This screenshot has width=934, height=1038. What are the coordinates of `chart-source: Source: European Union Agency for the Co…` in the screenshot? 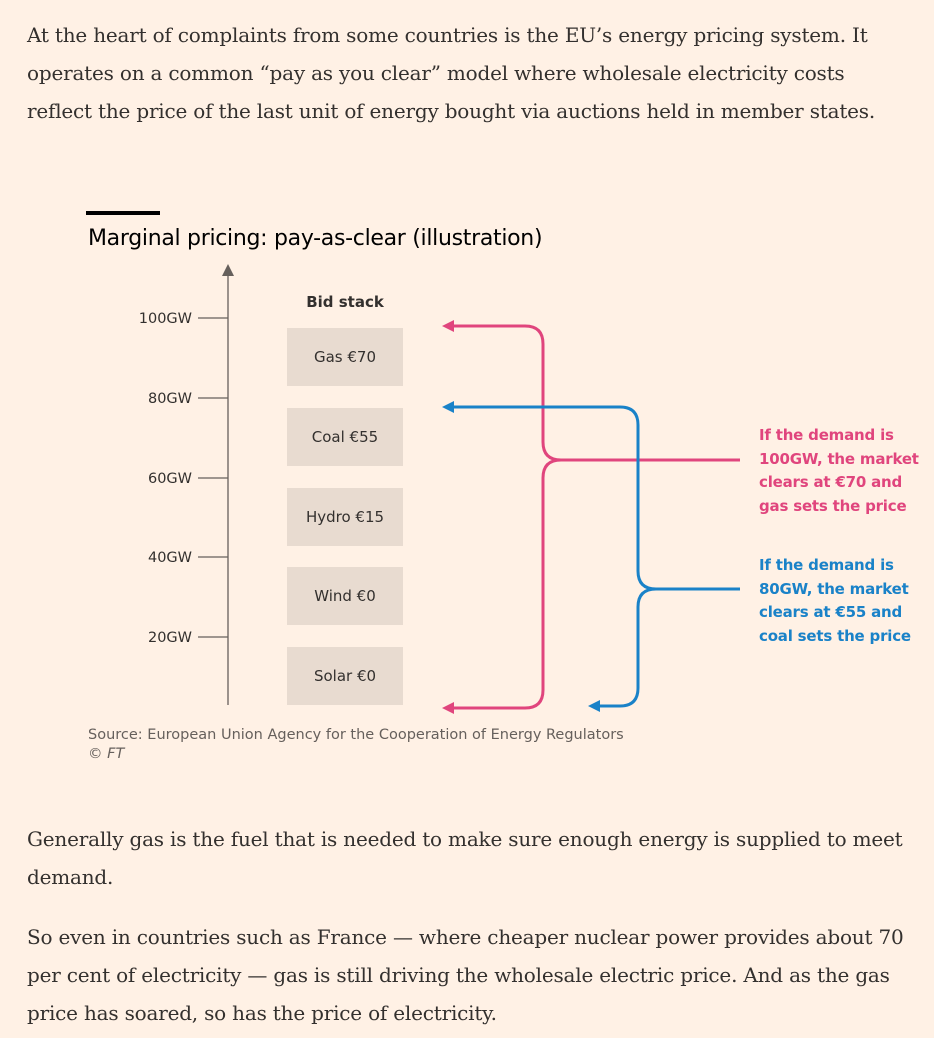 It's located at (356, 735).